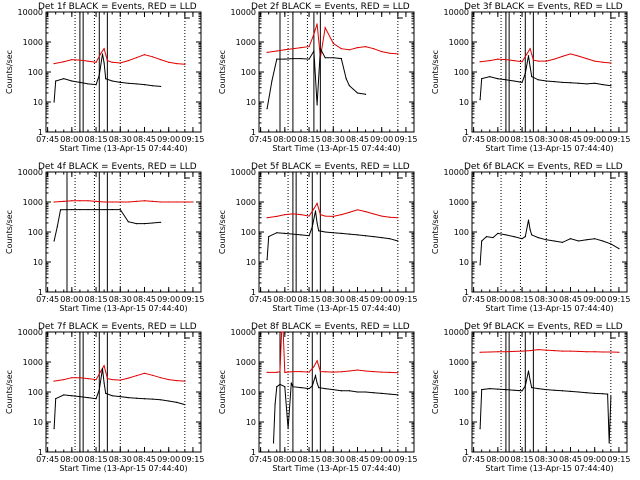  Describe the element at coordinates (284, 459) in the screenshot. I see `x-tick-label: 08:00` at that location.